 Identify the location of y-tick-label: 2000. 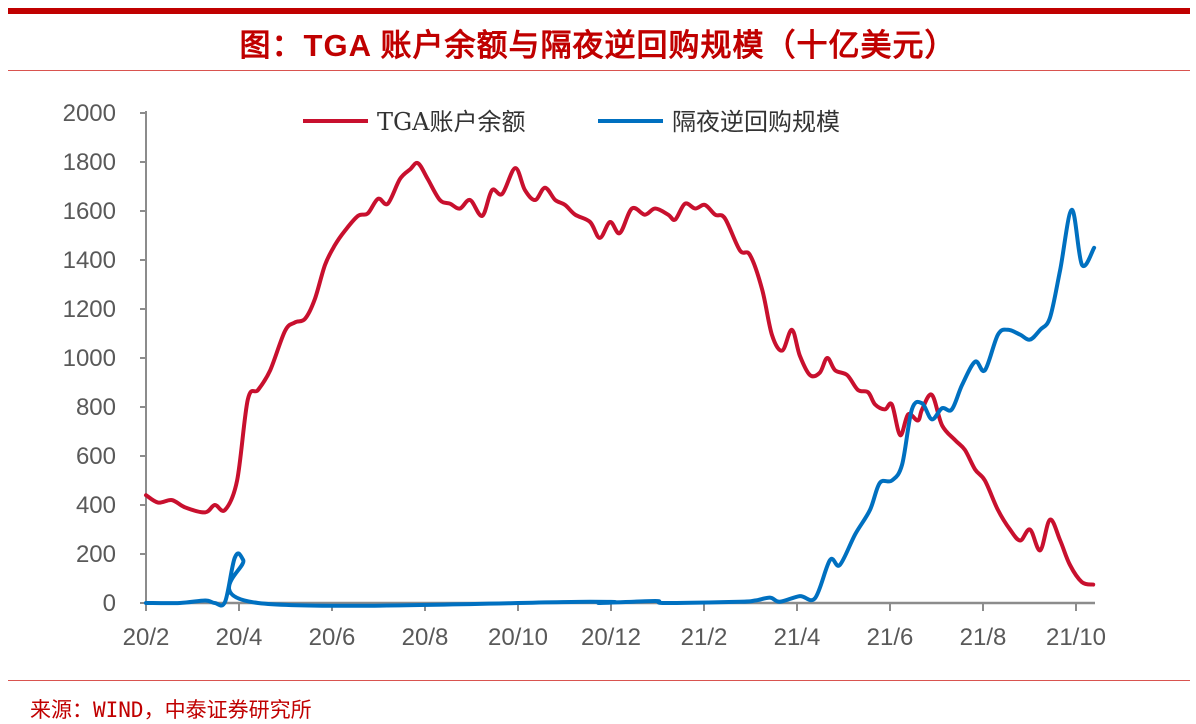
(89, 113).